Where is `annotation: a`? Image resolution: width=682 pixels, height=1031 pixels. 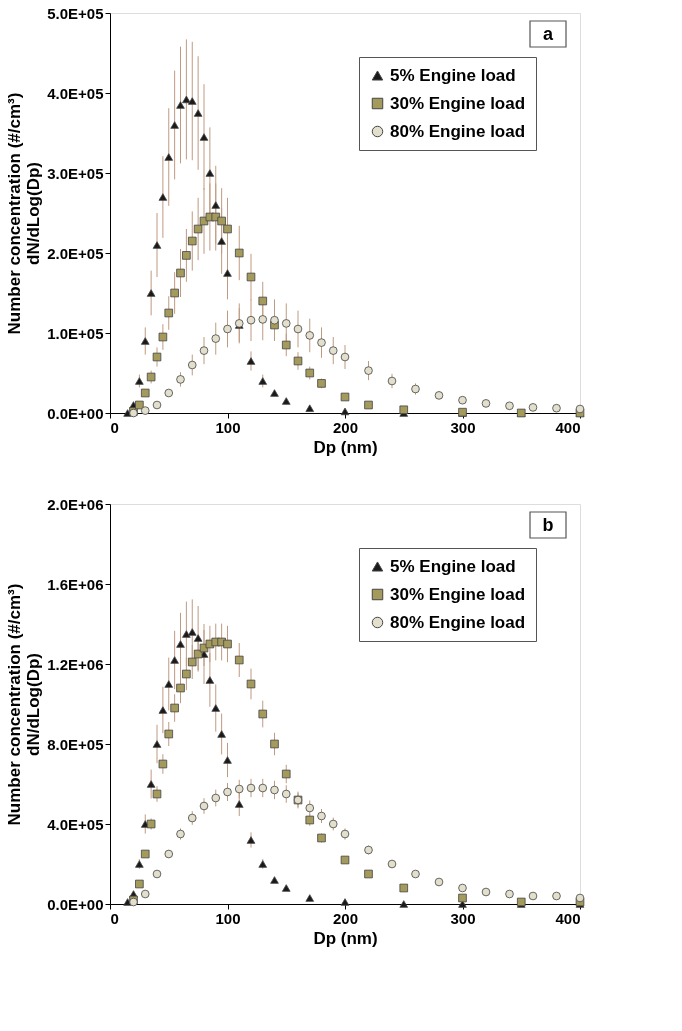
annotation: a is located at coordinates (548, 34).